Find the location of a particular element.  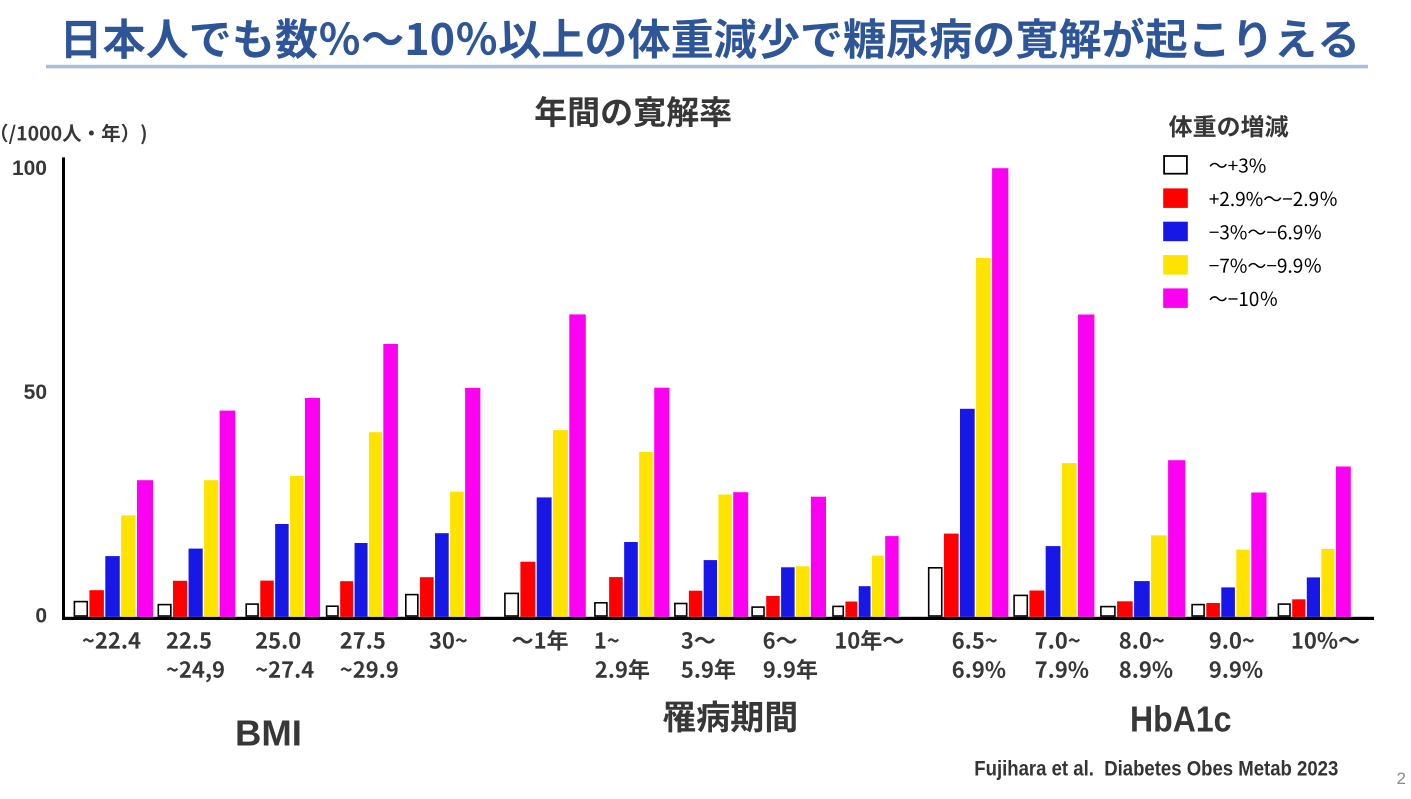

svg-text: 50 is located at coordinates (35, 392).